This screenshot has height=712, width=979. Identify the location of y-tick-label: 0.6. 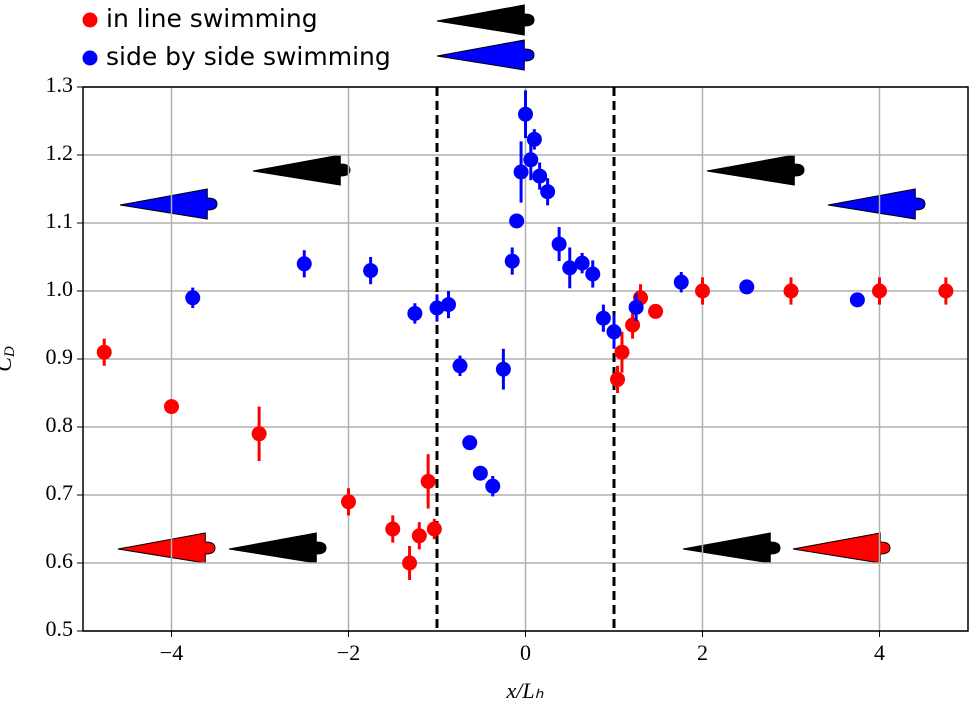
(60, 560).